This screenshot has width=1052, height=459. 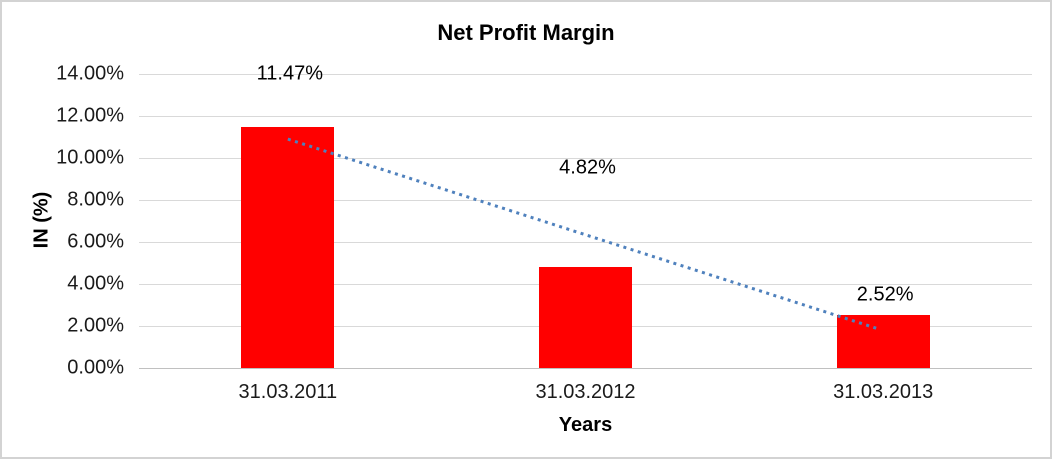 I want to click on y-tick-label: 10.00%, so click(x=90, y=157).